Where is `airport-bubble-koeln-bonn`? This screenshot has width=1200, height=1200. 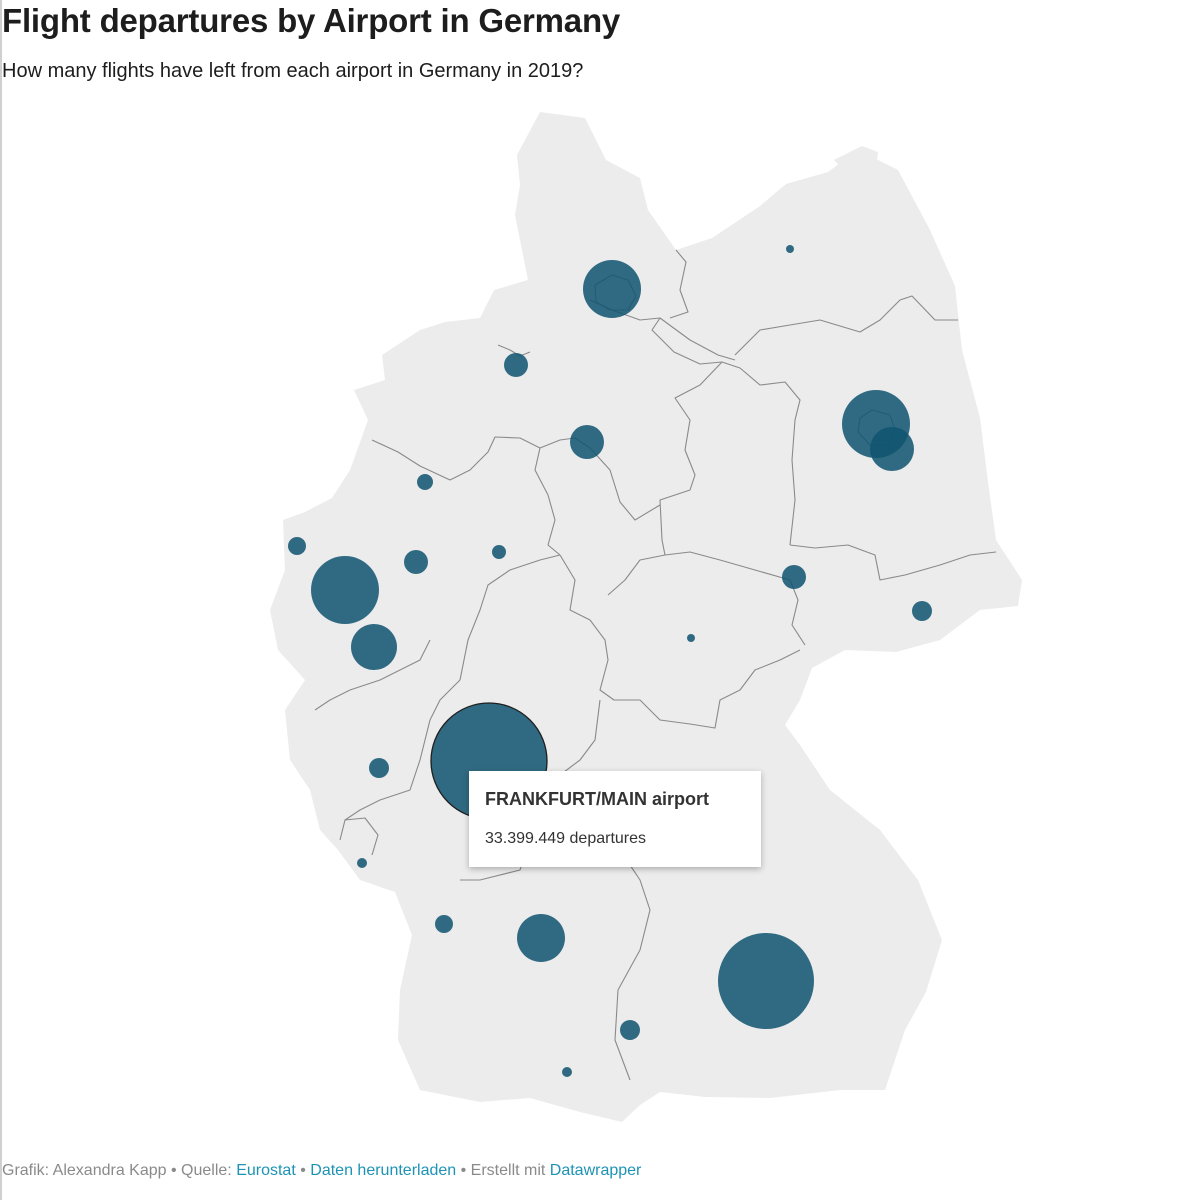 airport-bubble-koeln-bonn is located at coordinates (374, 647).